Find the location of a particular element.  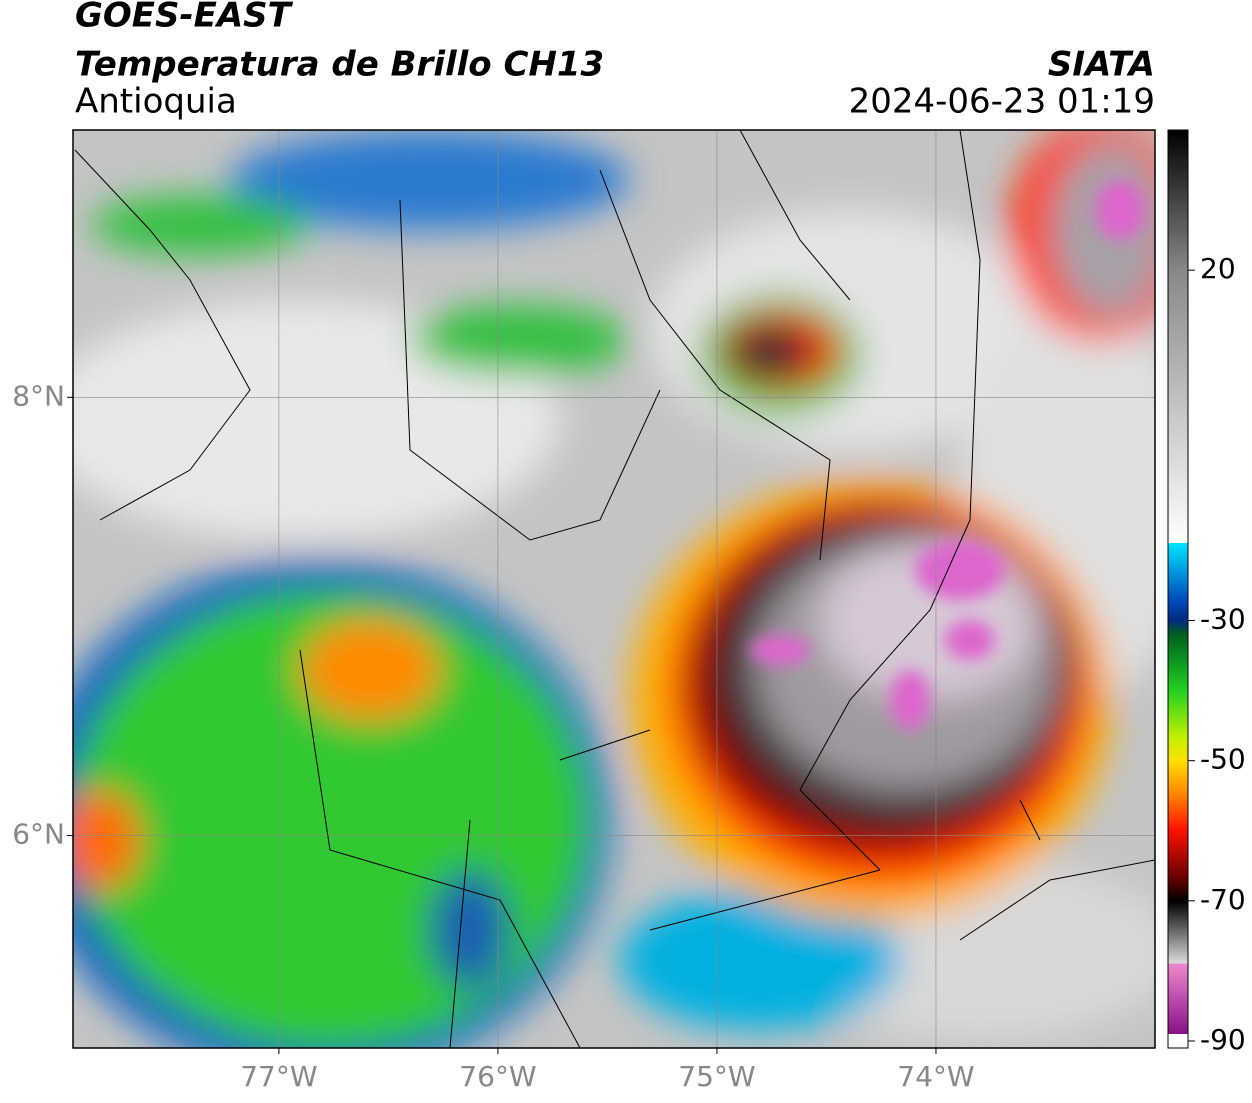

colorbar-tick-label: -50 is located at coordinates (1223, 759).